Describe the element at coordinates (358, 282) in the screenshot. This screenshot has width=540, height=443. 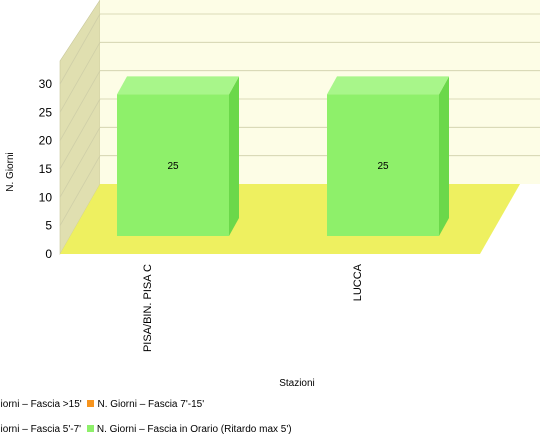
I see `x-tick-label: LUCCA` at that location.